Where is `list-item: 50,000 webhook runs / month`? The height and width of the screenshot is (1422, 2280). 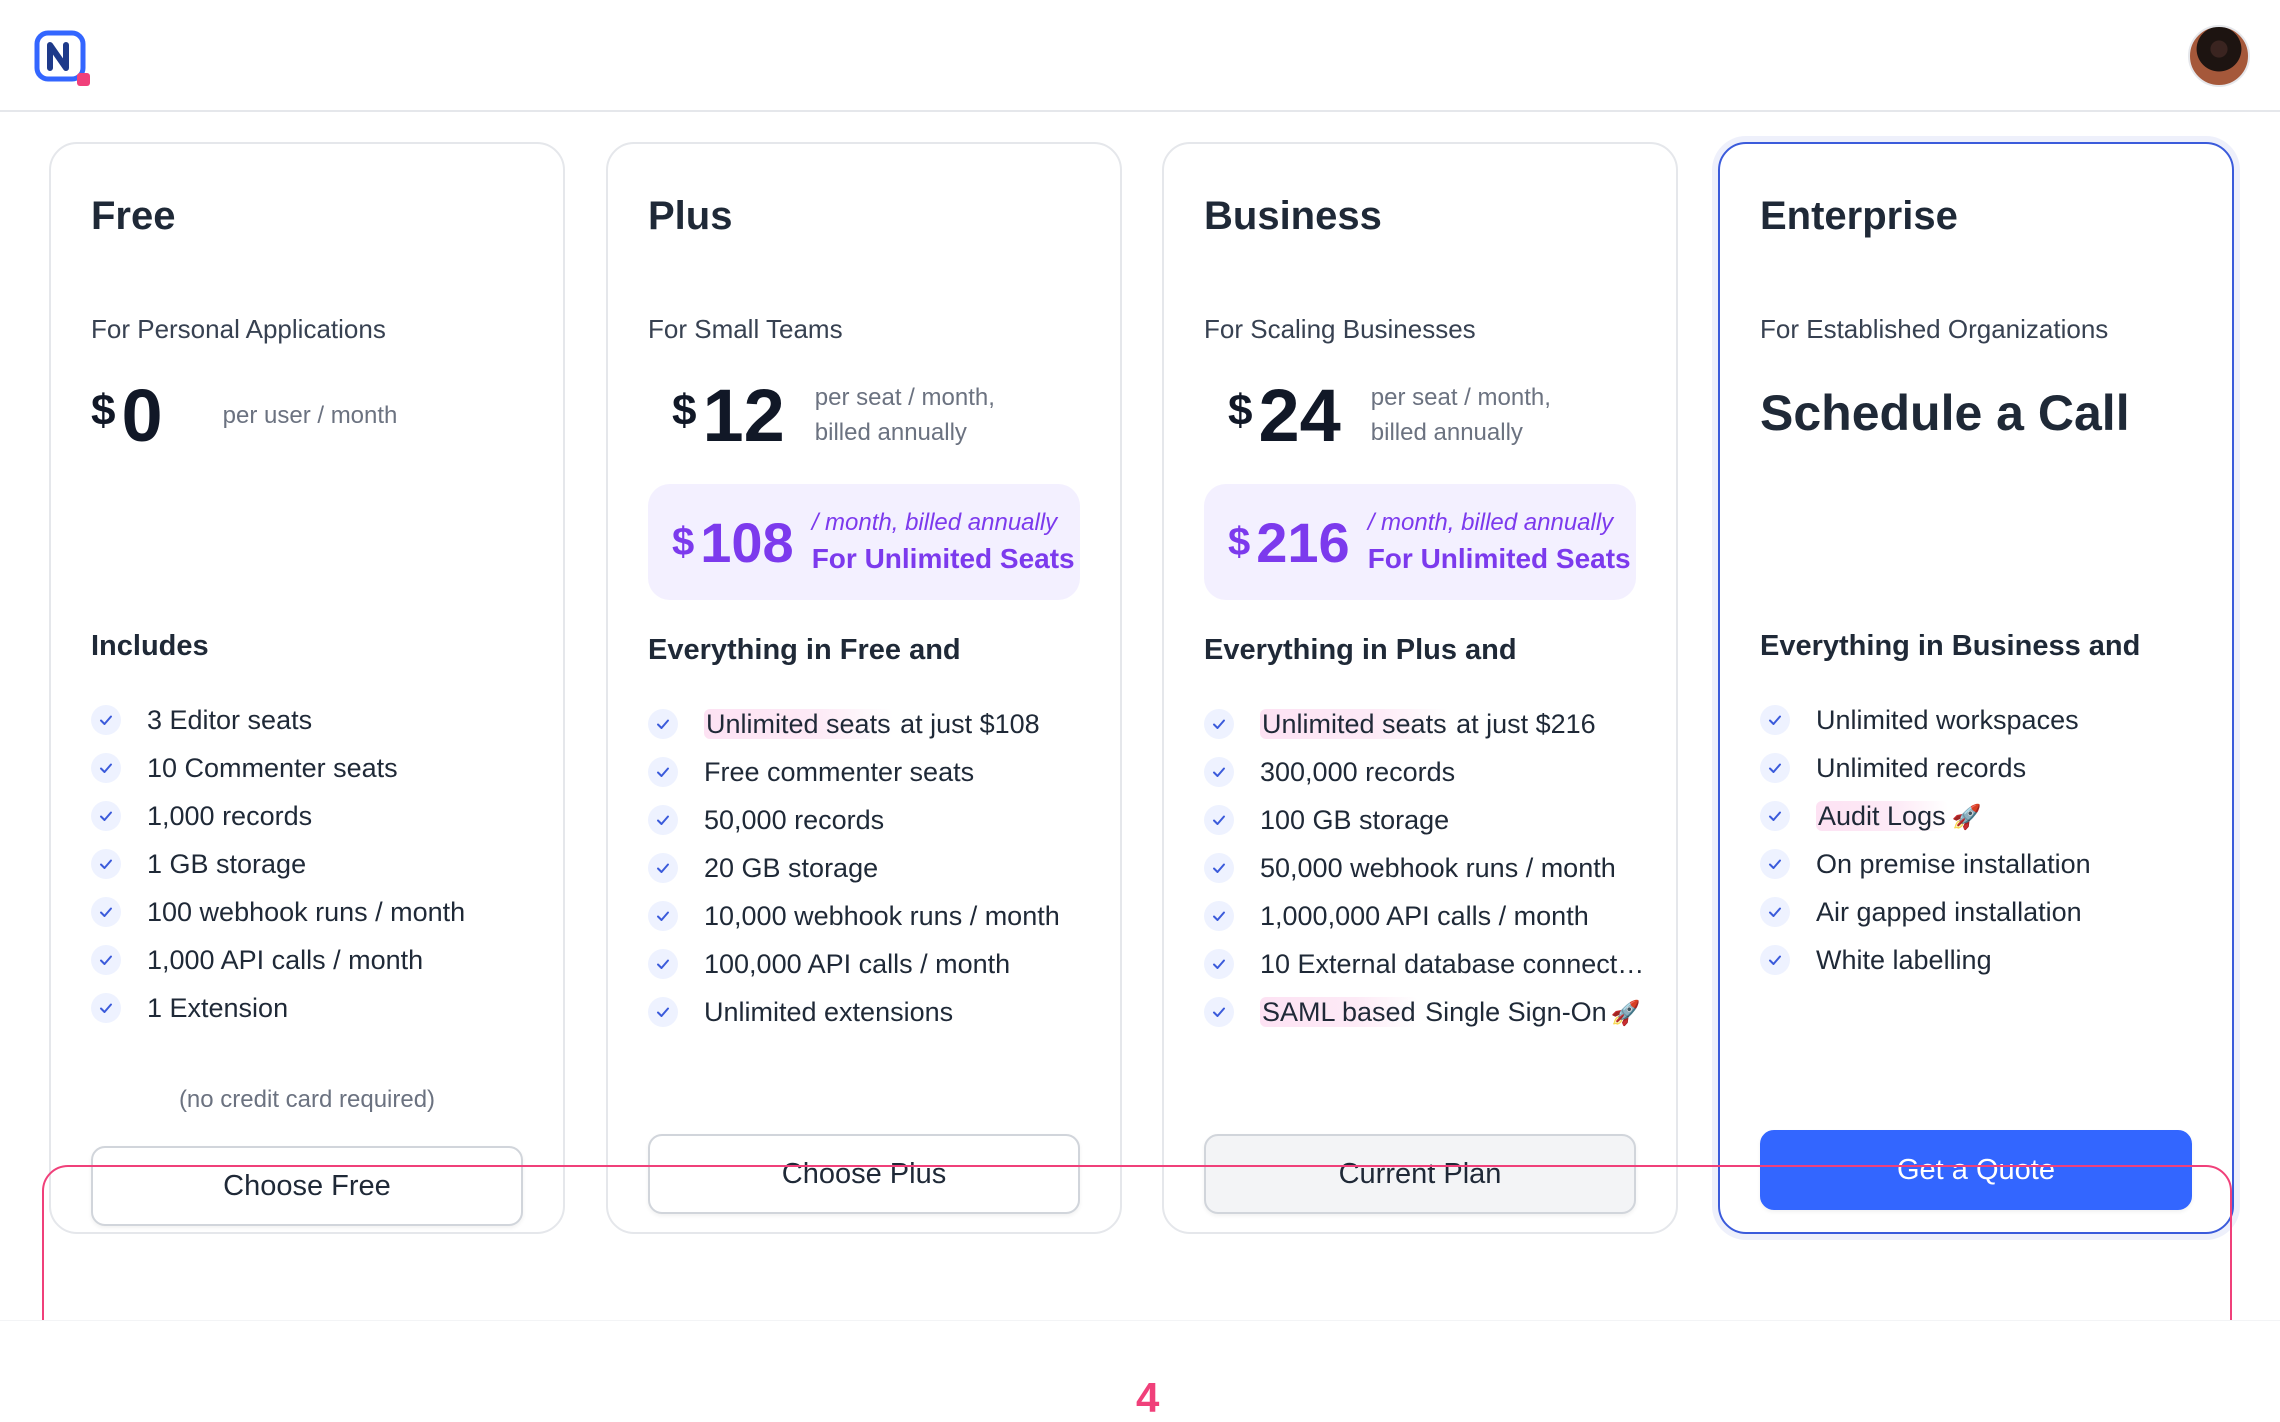
list-item: 50,000 webhook runs / month is located at coordinates (1424, 868).